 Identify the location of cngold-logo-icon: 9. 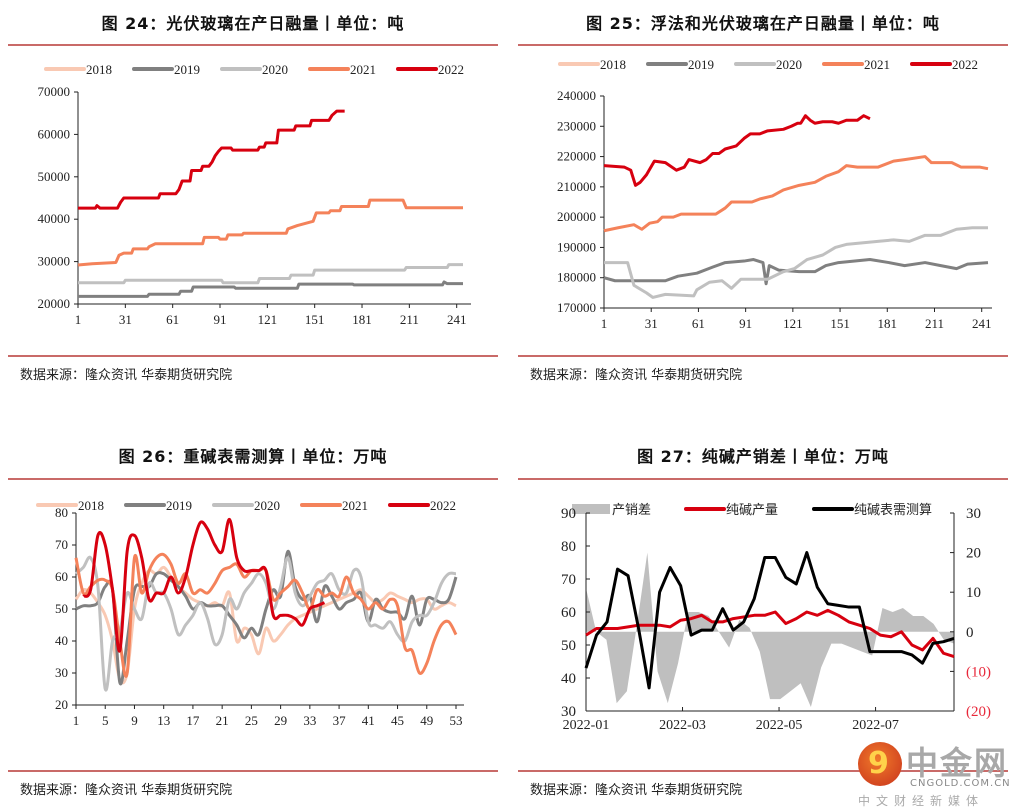
(880, 764).